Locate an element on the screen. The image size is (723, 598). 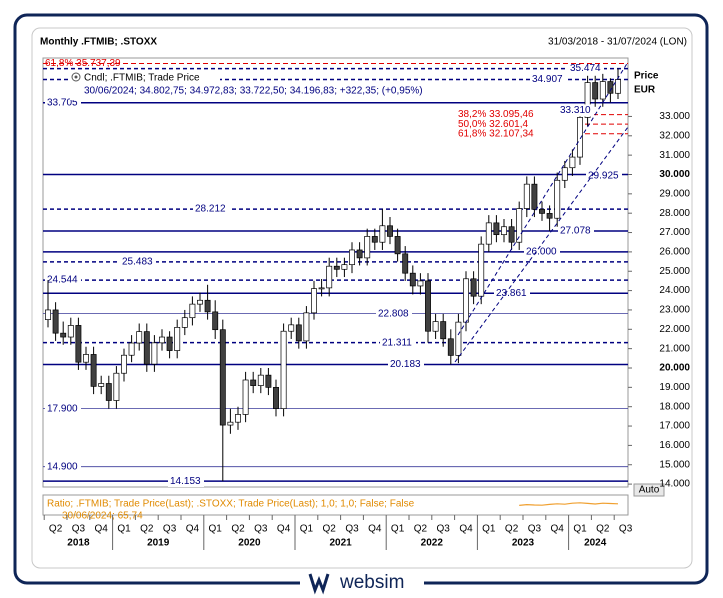
legend-box is located at coordinates (145, 85).